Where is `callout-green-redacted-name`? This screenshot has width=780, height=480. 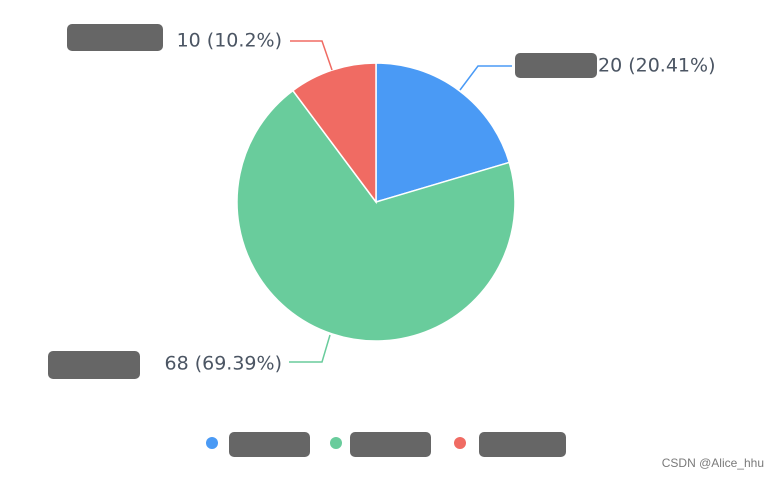 callout-green-redacted-name is located at coordinates (94, 365).